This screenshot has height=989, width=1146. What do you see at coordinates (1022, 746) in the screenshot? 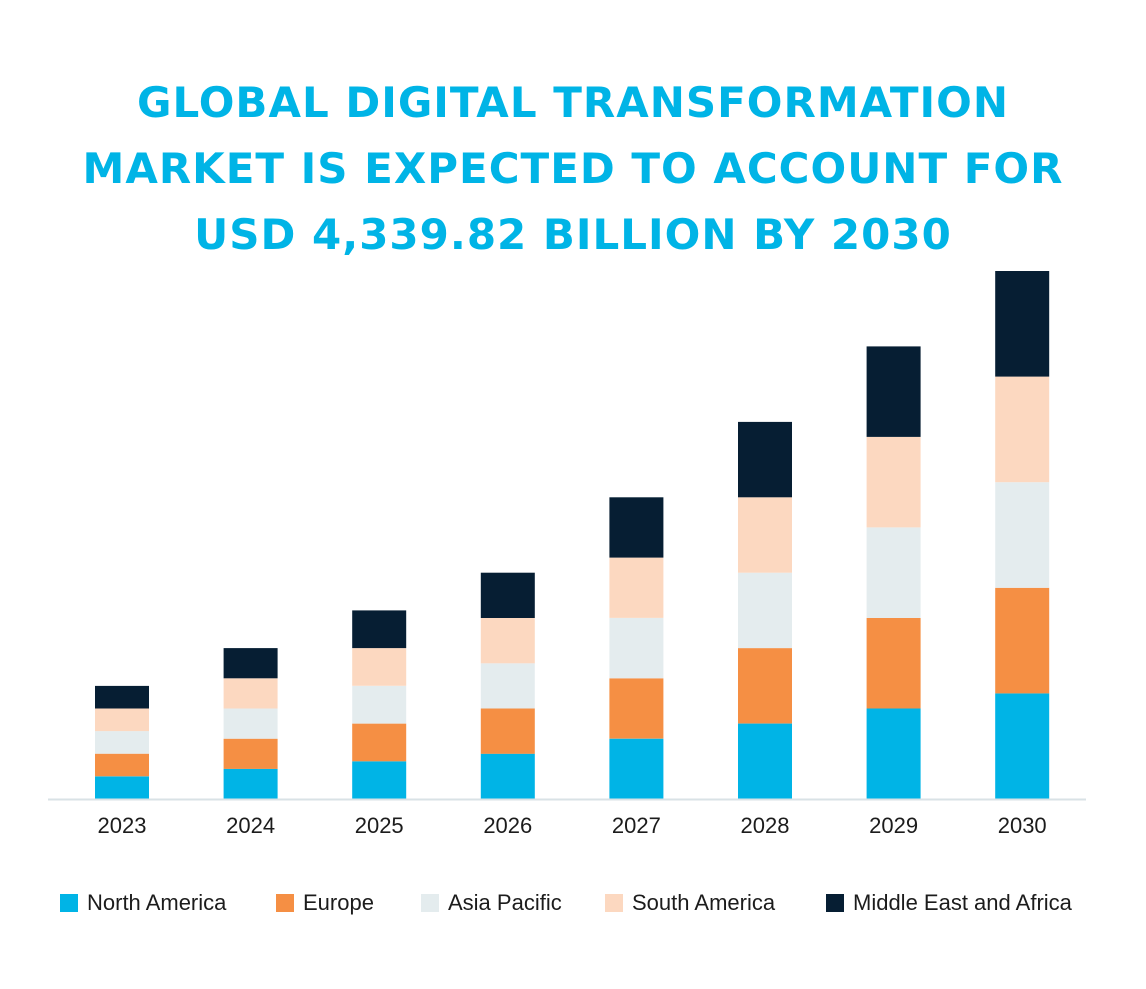
I see `bar-north-america-2030` at bounding box center [1022, 746].